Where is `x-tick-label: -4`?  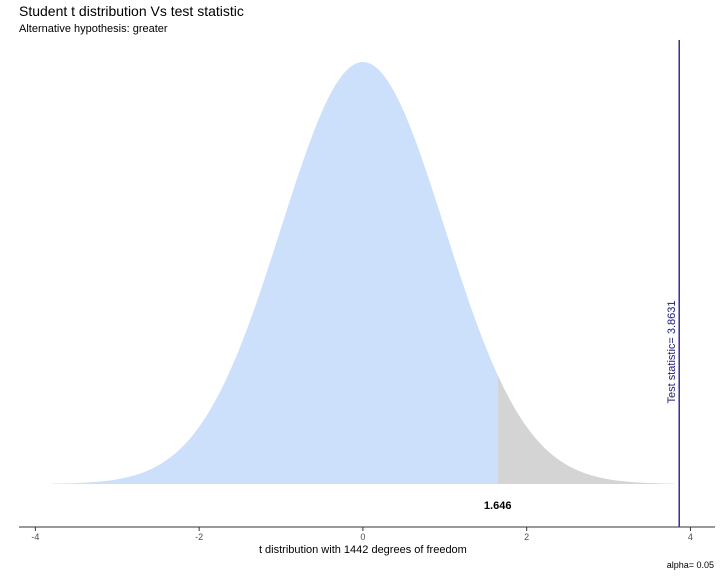 x-tick-label: -4 is located at coordinates (35, 537).